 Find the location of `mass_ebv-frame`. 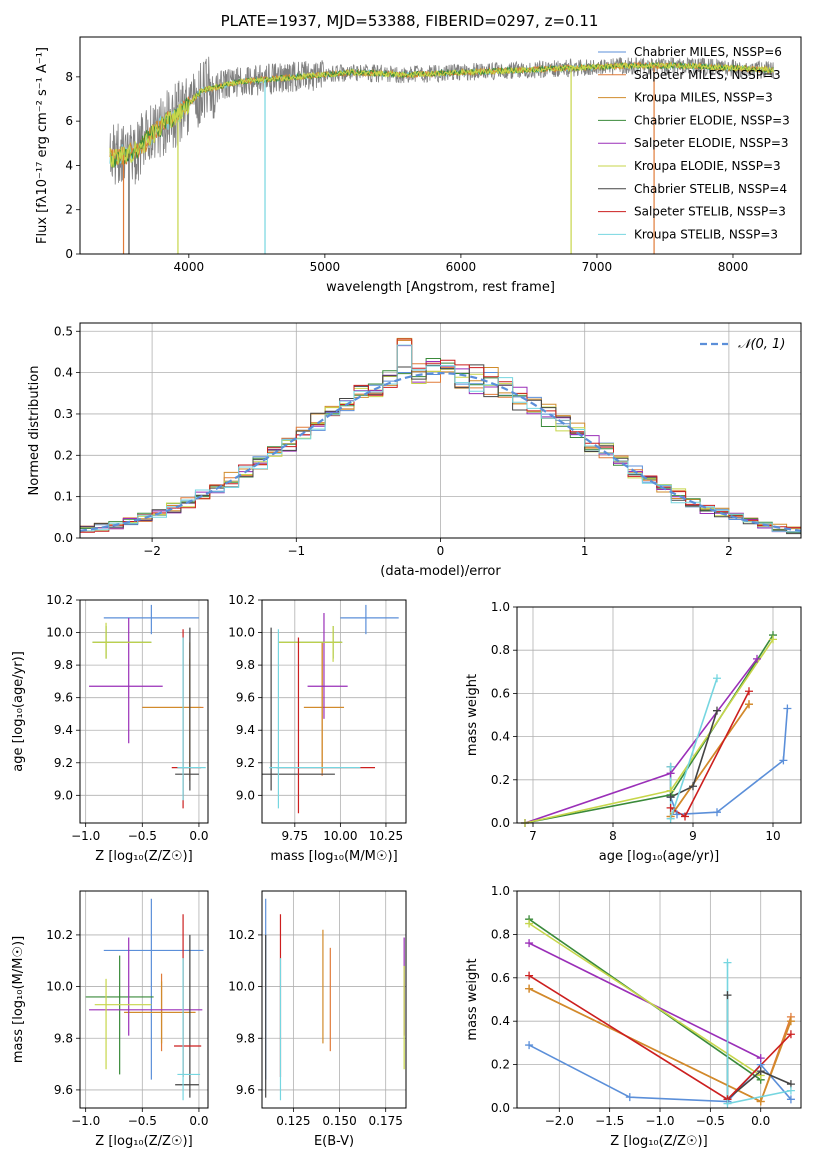

mass_ebv-frame is located at coordinates (334, 999).